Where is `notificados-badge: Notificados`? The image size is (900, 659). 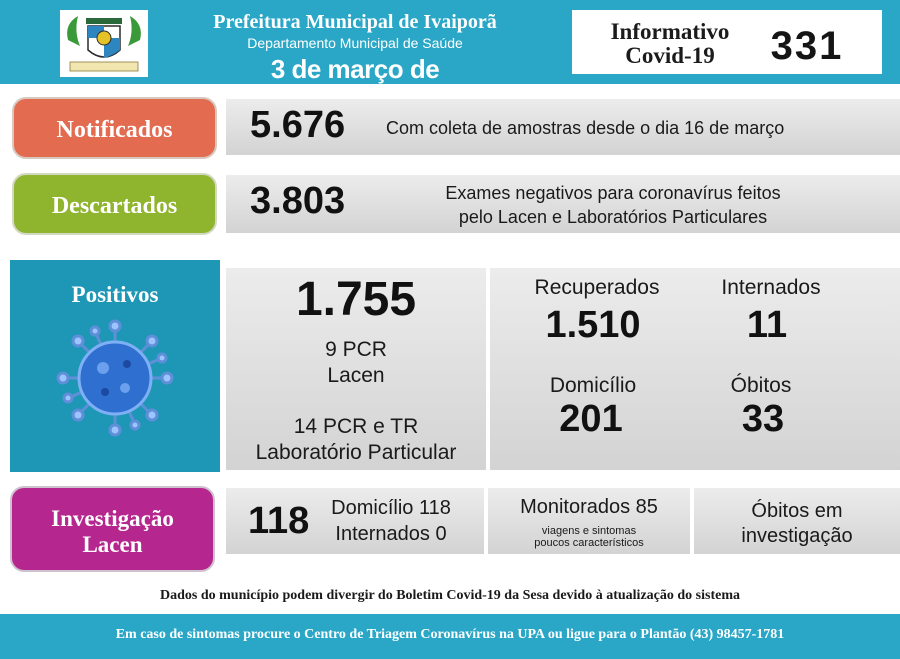
notificados-badge: Notificados is located at coordinates (114, 128).